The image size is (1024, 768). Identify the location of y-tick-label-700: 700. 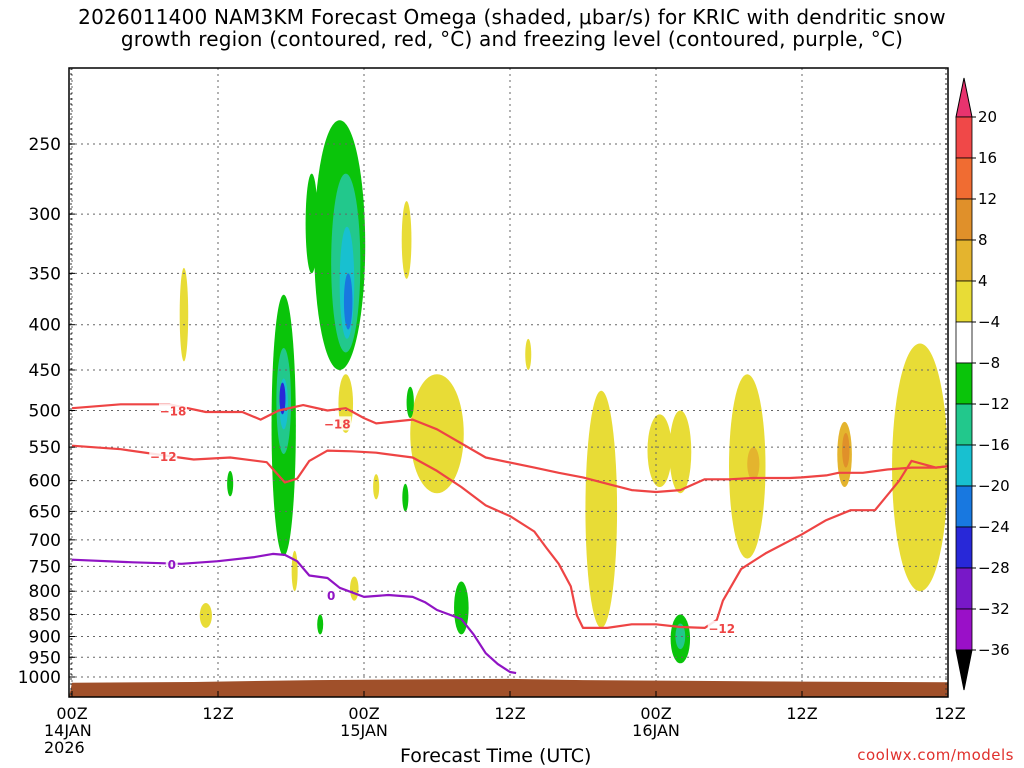
(45, 541).